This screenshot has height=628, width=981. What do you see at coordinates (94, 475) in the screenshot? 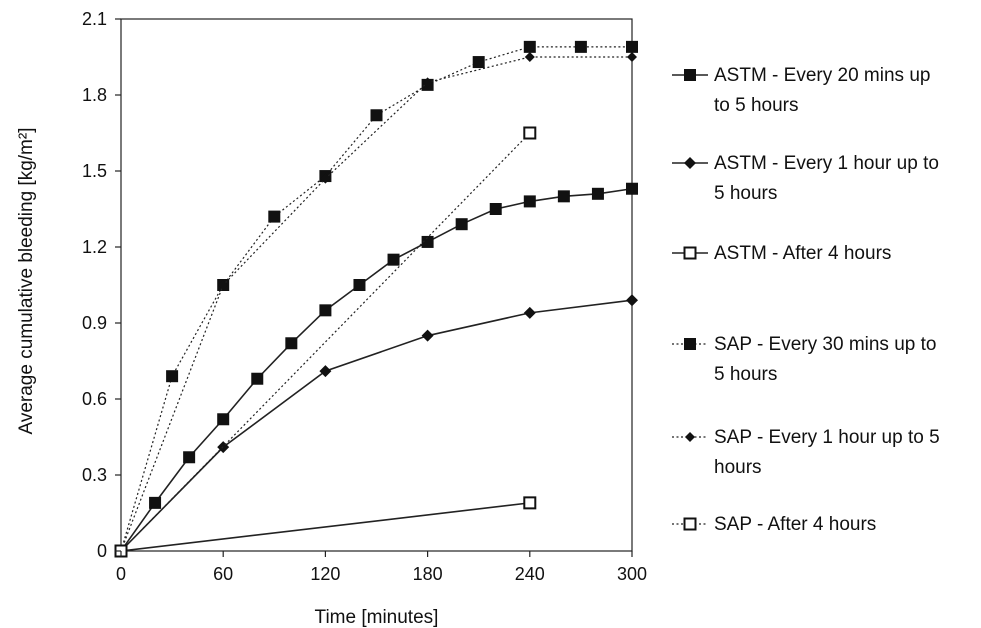
I see `y-tick-label: 0.3` at bounding box center [94, 475].